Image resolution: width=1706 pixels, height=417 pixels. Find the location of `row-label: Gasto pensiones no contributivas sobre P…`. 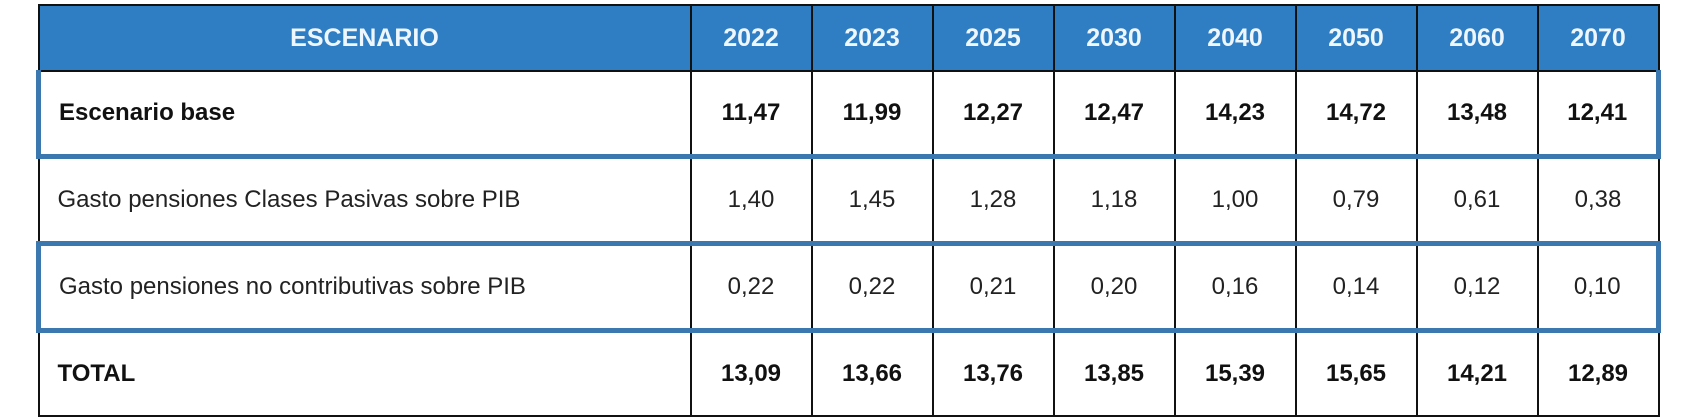

row-label: Gasto pensiones no contributivas sobre P… is located at coordinates (364, 286).